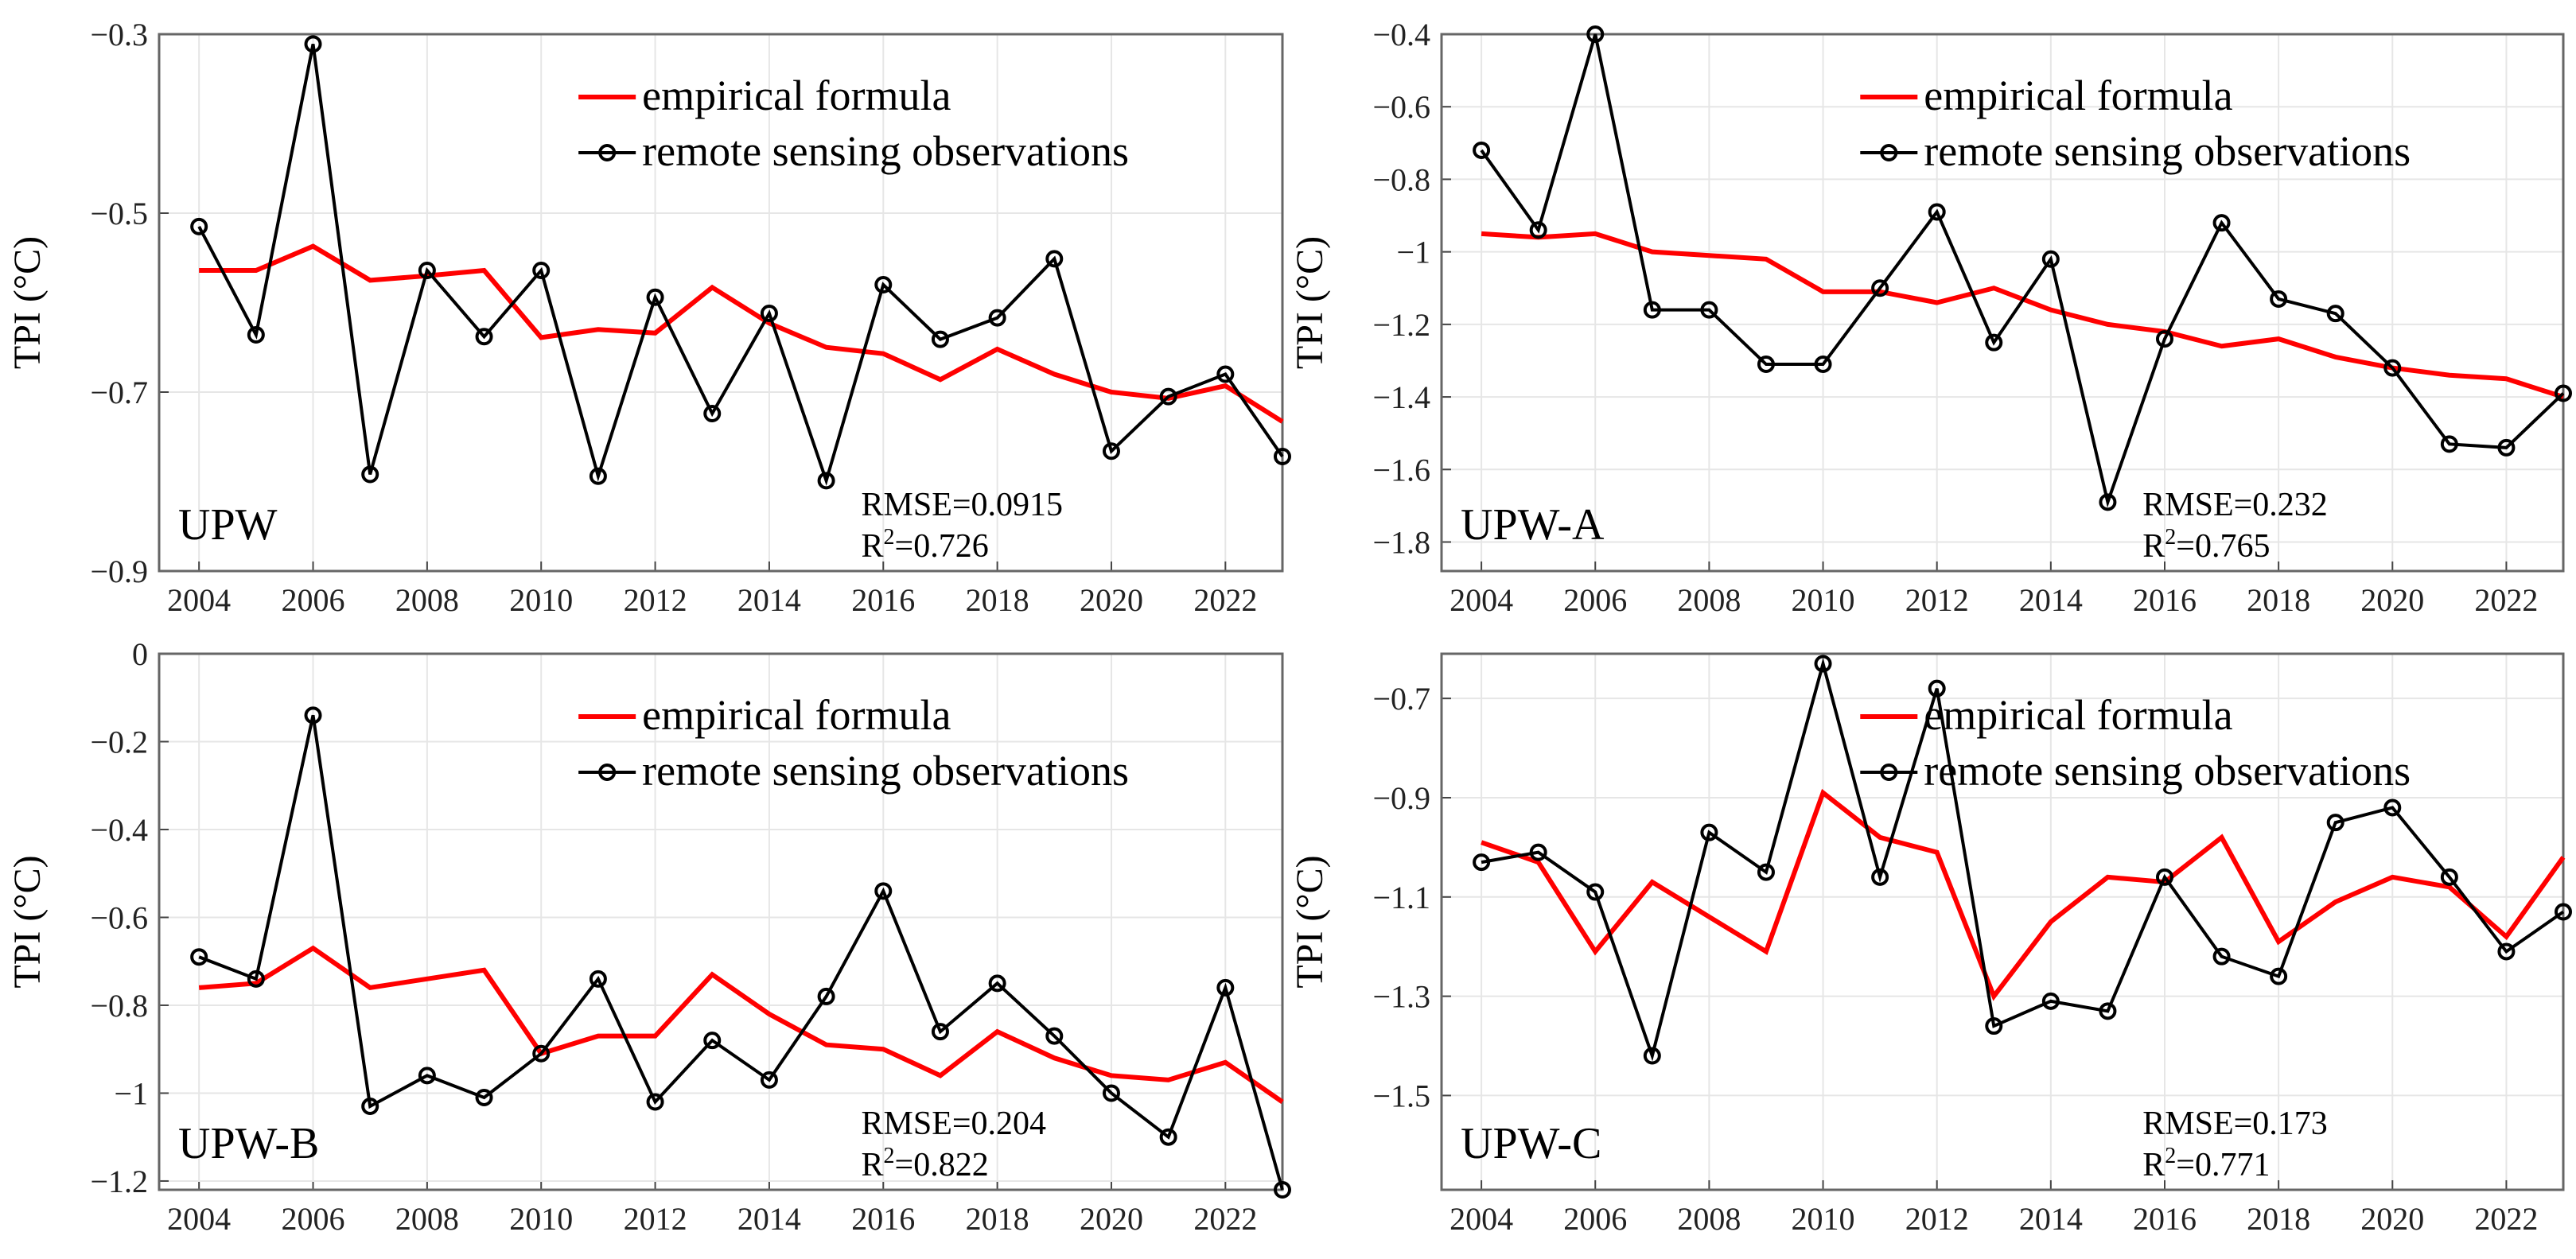  I want to click on x-tick-label: 2012, so click(656, 600).